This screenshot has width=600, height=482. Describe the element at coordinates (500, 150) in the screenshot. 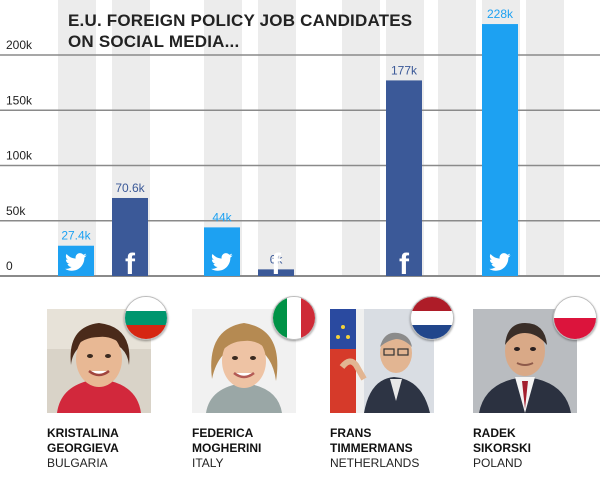

I see `twitter-bar` at that location.